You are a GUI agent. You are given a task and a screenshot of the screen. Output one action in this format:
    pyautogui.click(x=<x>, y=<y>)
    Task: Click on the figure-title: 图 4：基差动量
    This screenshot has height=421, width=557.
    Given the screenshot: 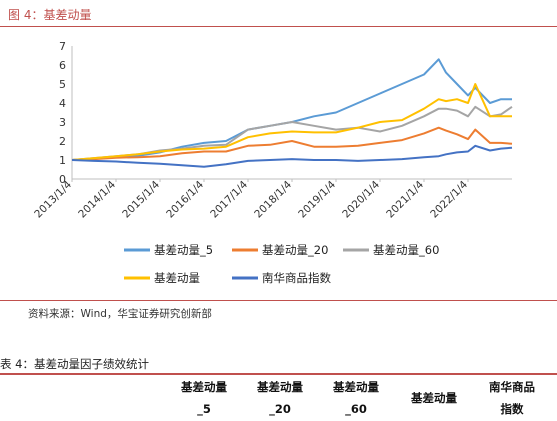 What is the action you would take?
    pyautogui.click(x=50, y=15)
    